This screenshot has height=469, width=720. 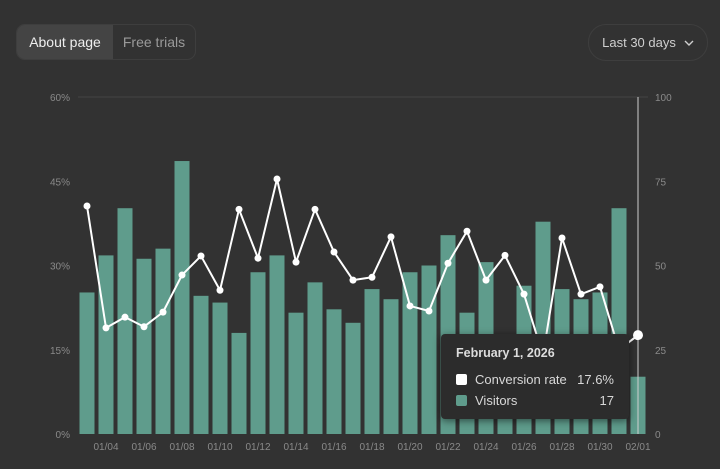 What do you see at coordinates (63, 435) in the screenshot?
I see `left-axis-tick: 0%` at bounding box center [63, 435].